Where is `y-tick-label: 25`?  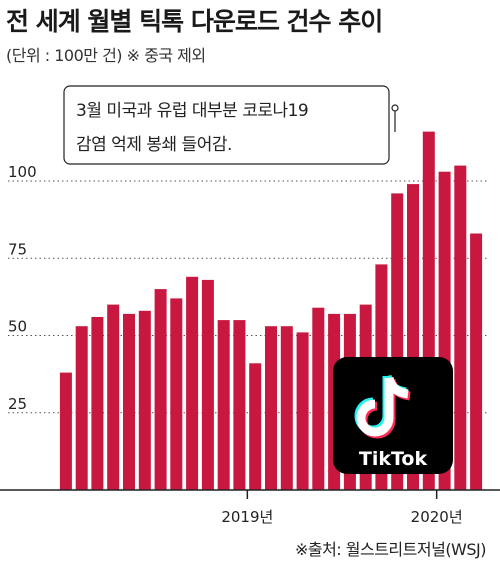
y-tick-label: 25 is located at coordinates (17, 404).